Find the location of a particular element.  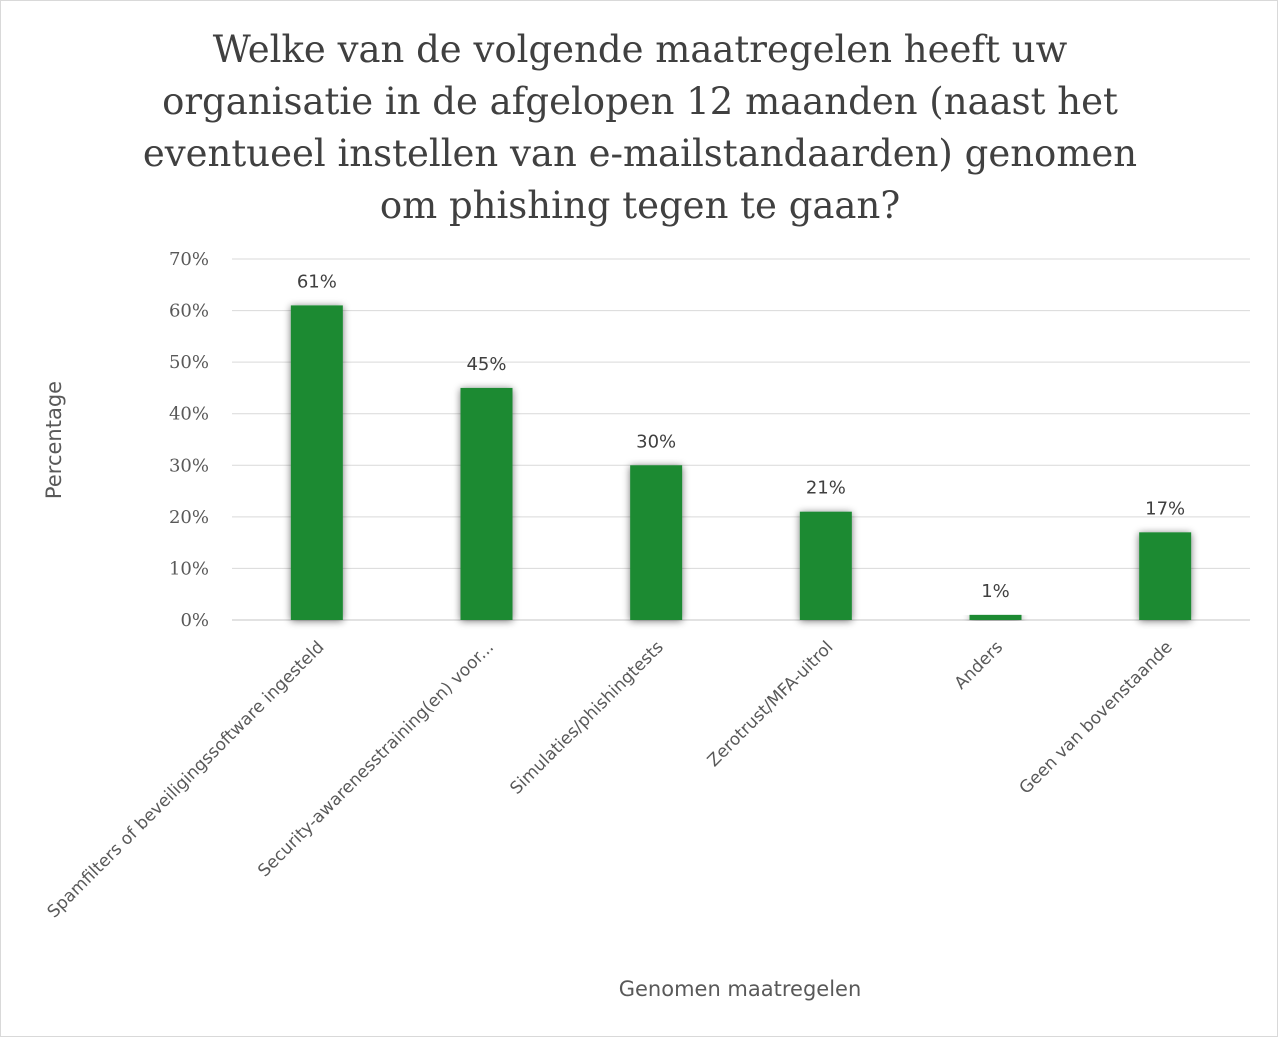

data-label: 21% is located at coordinates (826, 488).